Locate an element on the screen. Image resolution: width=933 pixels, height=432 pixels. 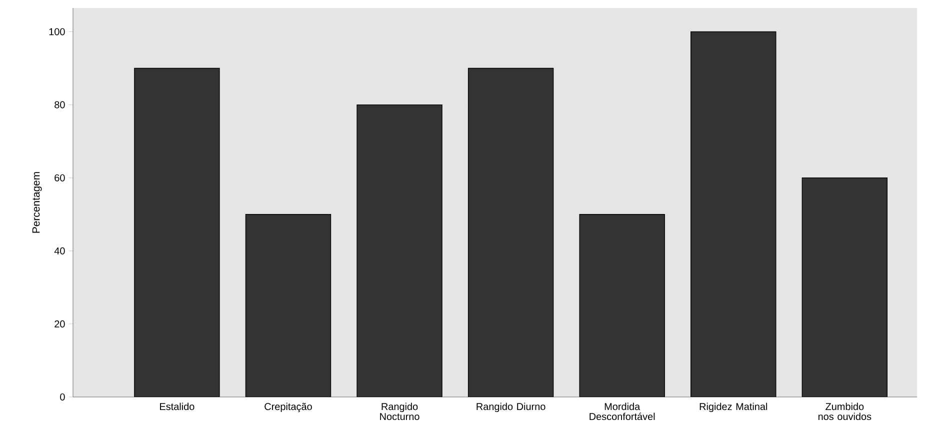
x-tick-label: Crepitação is located at coordinates (288, 407).